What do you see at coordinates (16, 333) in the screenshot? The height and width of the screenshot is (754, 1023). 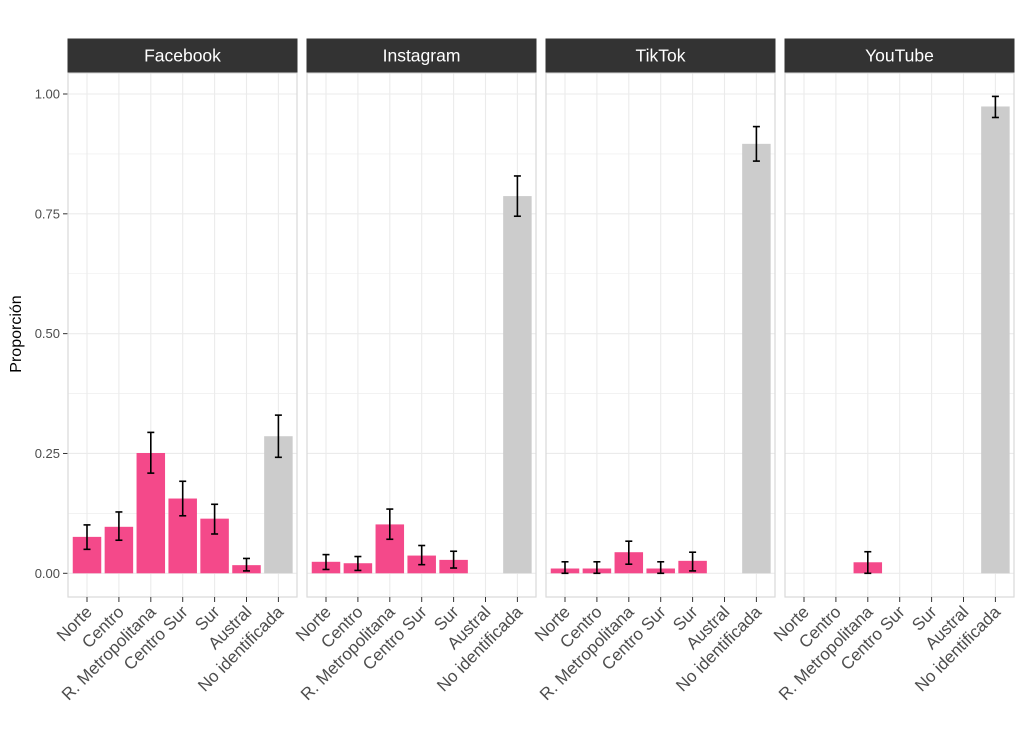 I see `y-axis-title: Proporción` at bounding box center [16, 333].